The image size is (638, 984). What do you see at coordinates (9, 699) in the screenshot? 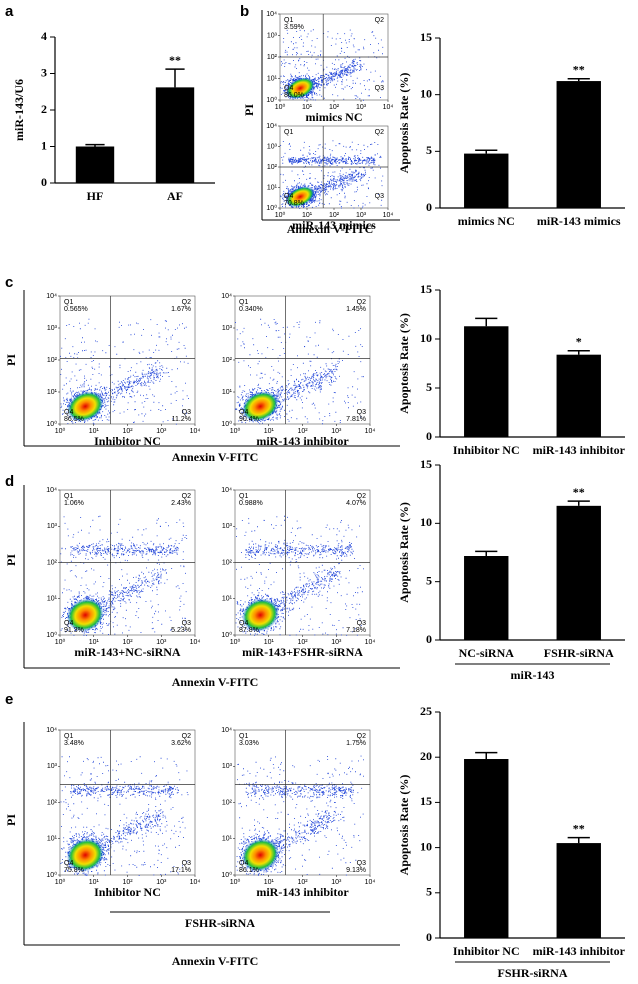
I see `panel-letter: e` at bounding box center [9, 699].